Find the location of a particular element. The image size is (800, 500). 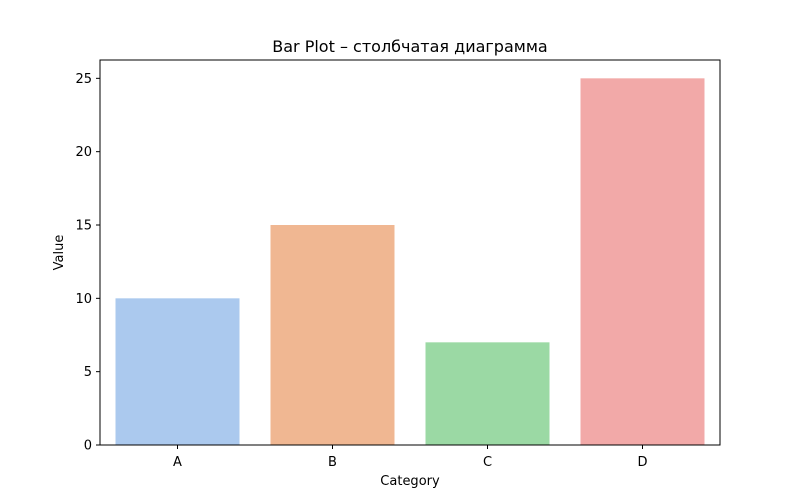

chart-title: Bar Plot – столбчатая диаграмма is located at coordinates (409, 46).